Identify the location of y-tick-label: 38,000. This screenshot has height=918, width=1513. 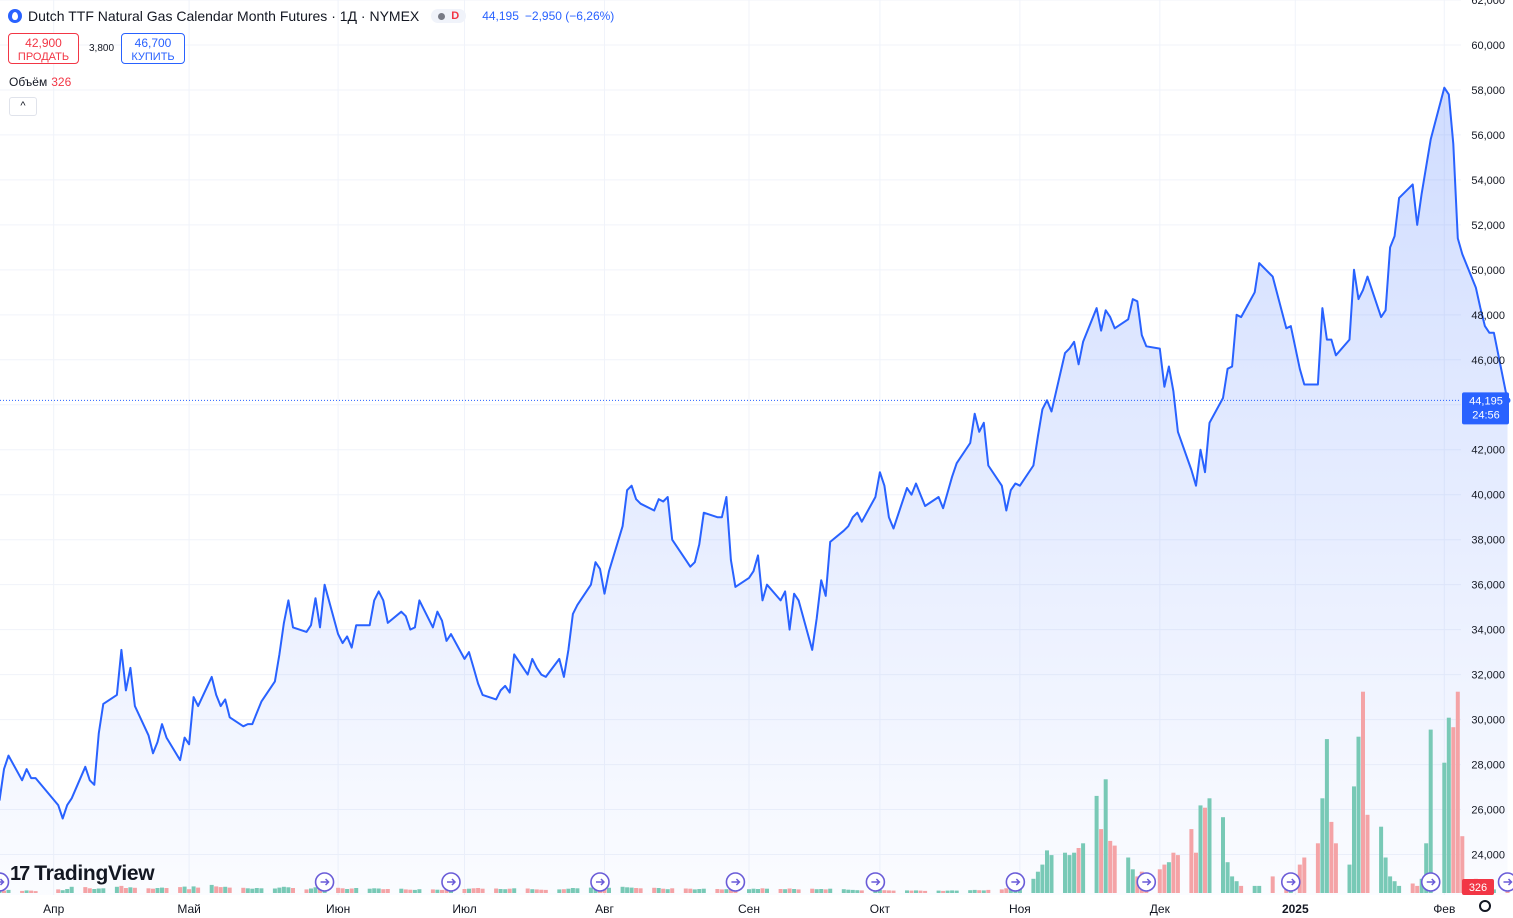
(1488, 541).